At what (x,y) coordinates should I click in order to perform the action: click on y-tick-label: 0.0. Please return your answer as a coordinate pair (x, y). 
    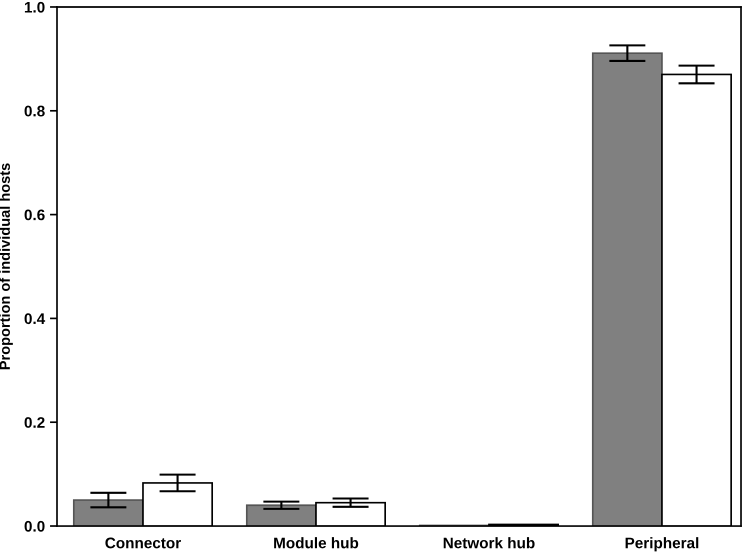
    Looking at the image, I should click on (34, 526).